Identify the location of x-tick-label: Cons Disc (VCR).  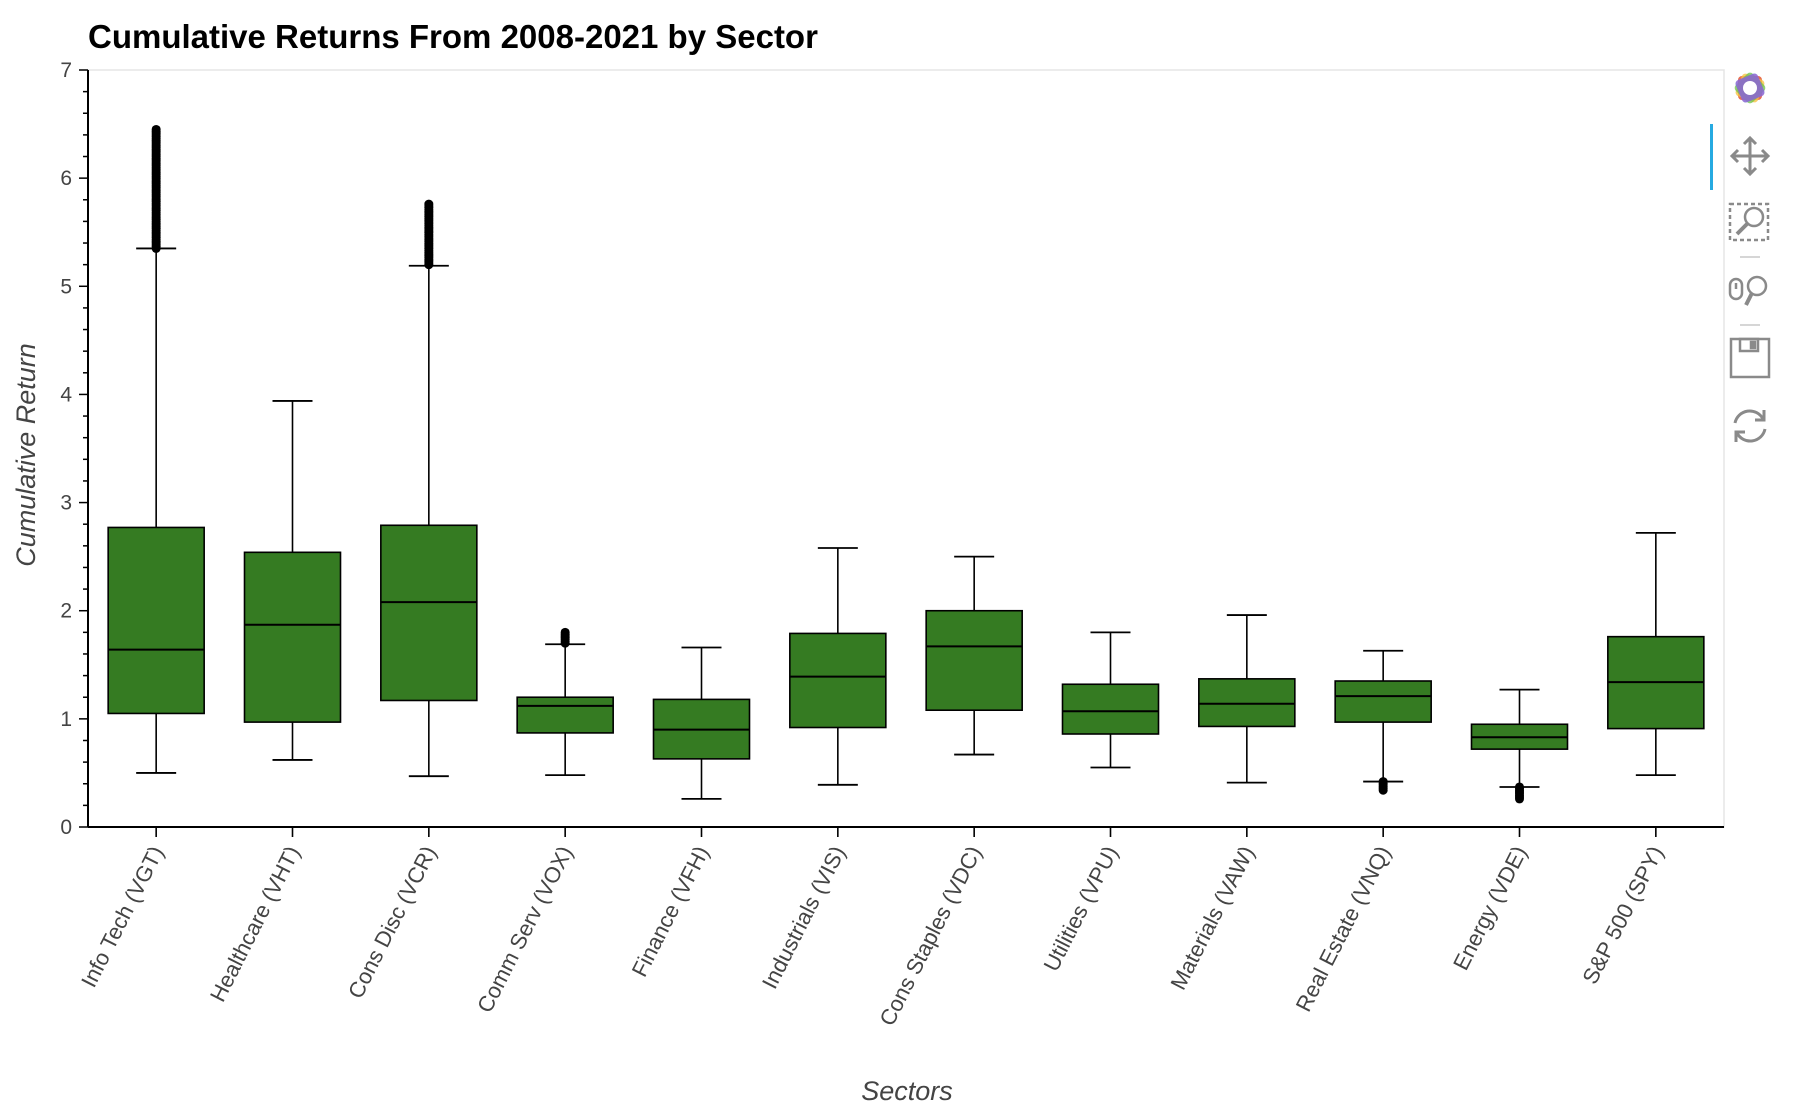
(392, 922).